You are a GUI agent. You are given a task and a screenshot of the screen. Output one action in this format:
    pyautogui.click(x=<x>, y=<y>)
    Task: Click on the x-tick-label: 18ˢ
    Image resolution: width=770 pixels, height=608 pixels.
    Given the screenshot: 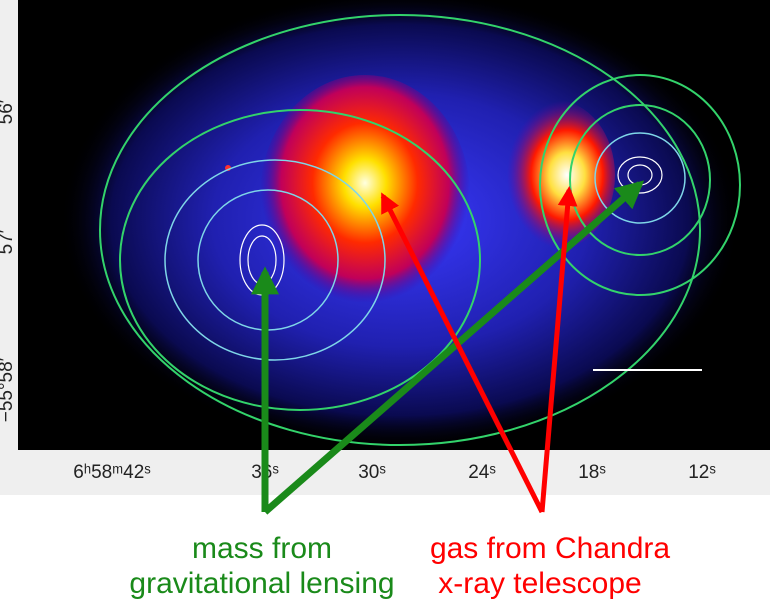 What is the action you would take?
    pyautogui.click(x=592, y=472)
    